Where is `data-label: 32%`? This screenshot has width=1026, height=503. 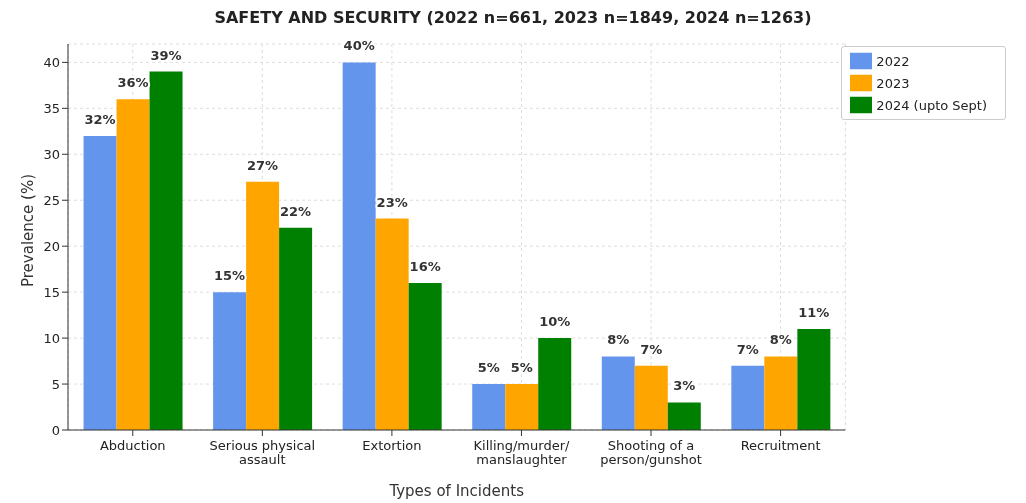
data-label: 32% is located at coordinates (100, 119).